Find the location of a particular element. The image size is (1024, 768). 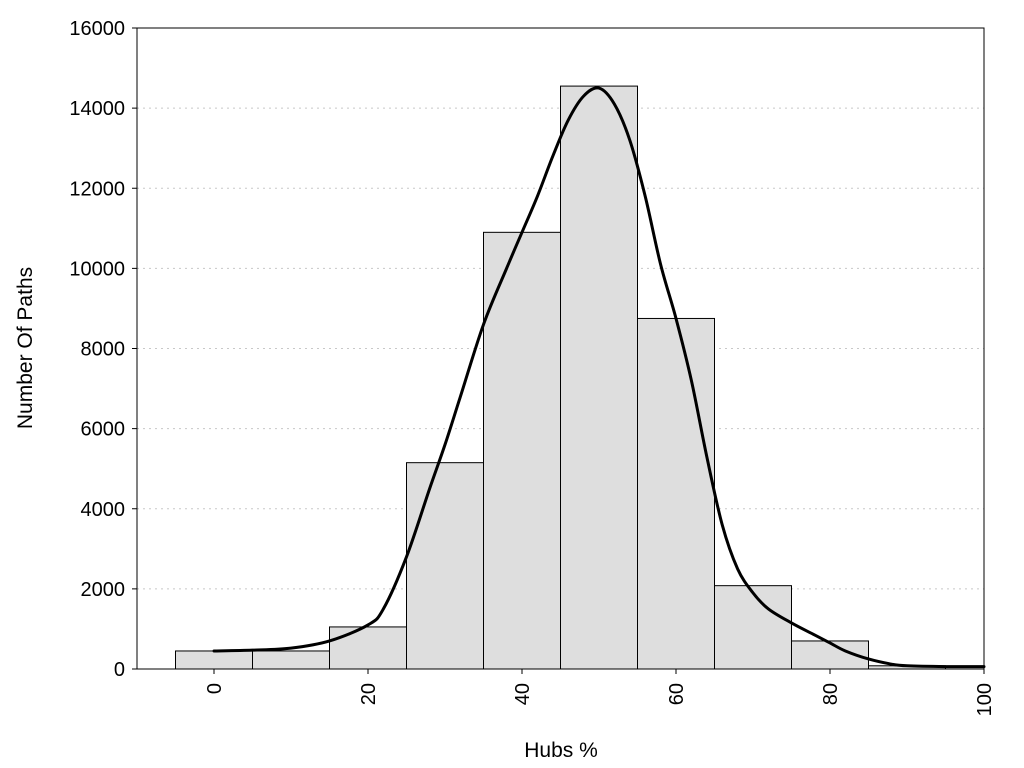

y-tick-label-4000: 4000 is located at coordinates (103, 510).